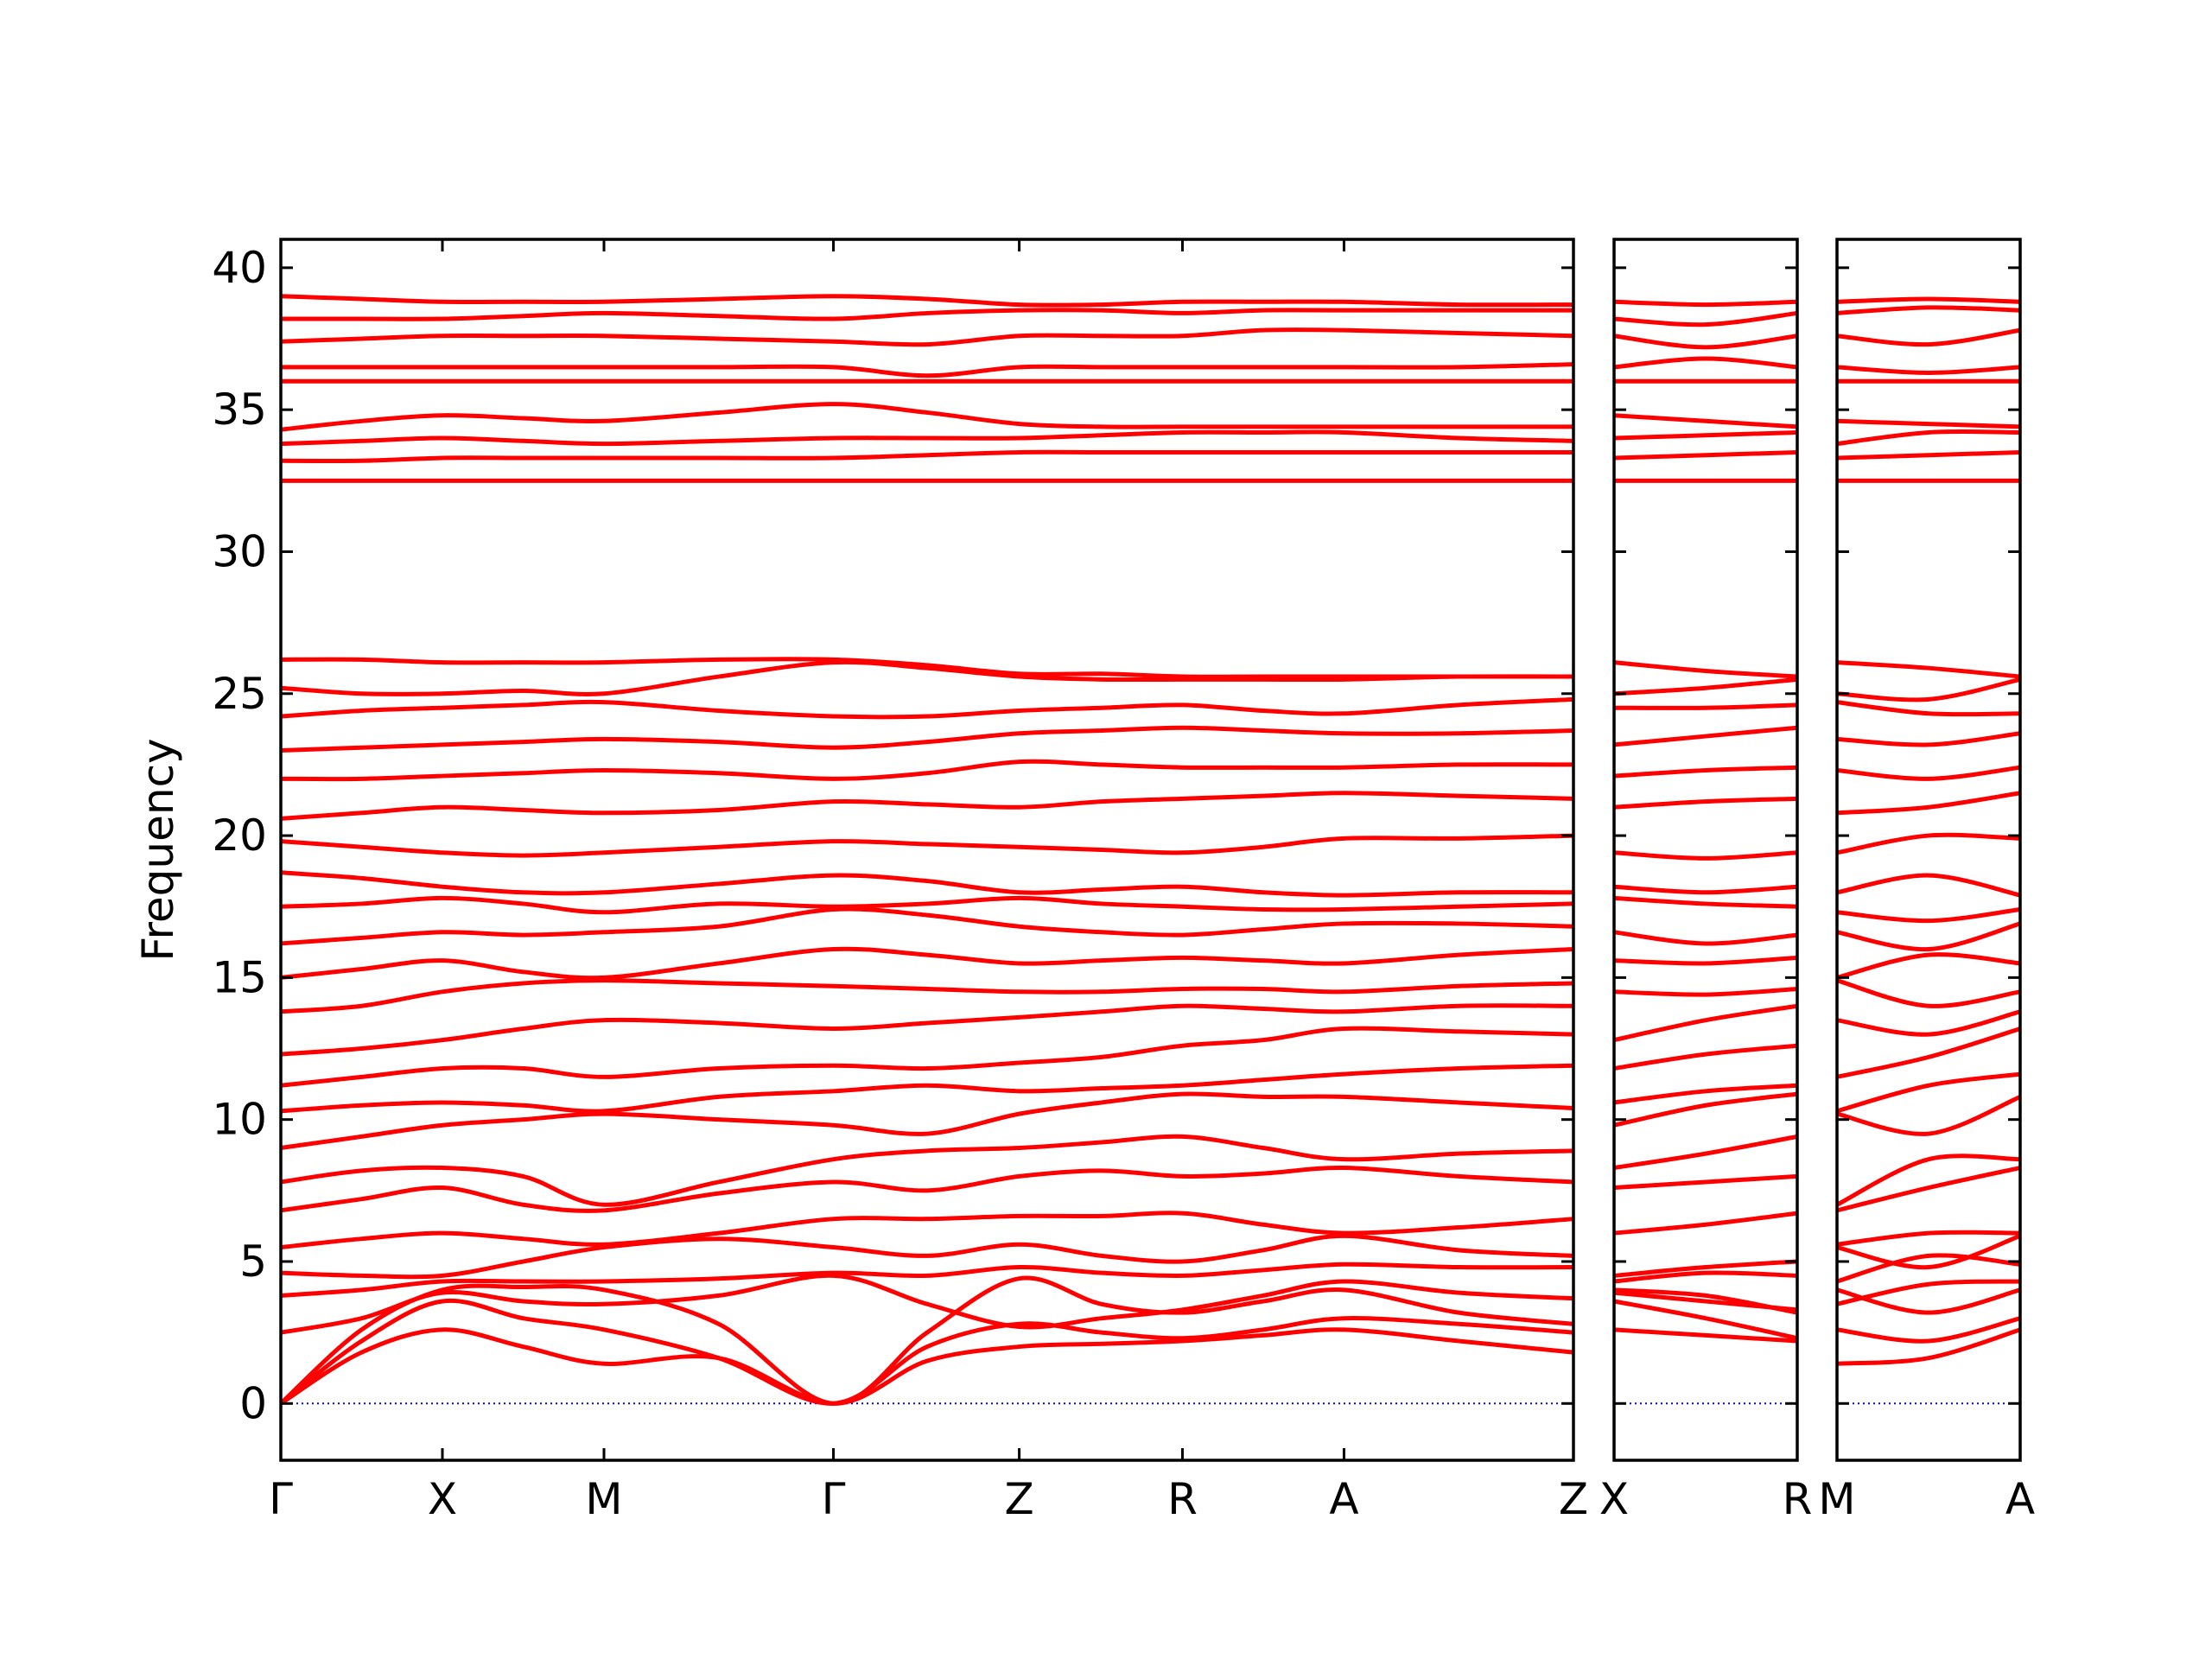  What do you see at coordinates (239, 835) in the screenshot?
I see `y-tick-label: 20` at bounding box center [239, 835].